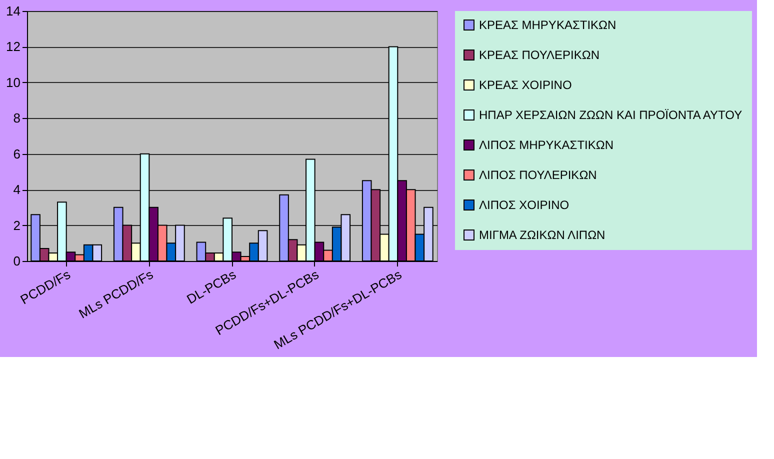  What do you see at coordinates (546, 145) in the screenshot?
I see `legend-label: ΛΙΠΟΣ ΜΗΡΥΚΑΣΤΙΚΩΝ` at bounding box center [546, 145].